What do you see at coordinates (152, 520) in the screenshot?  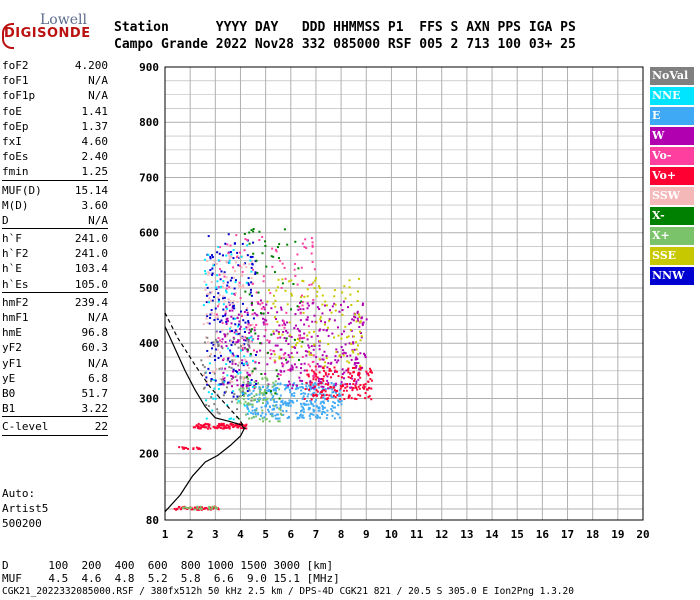 I see `y-tick-label: 80` at bounding box center [152, 520].